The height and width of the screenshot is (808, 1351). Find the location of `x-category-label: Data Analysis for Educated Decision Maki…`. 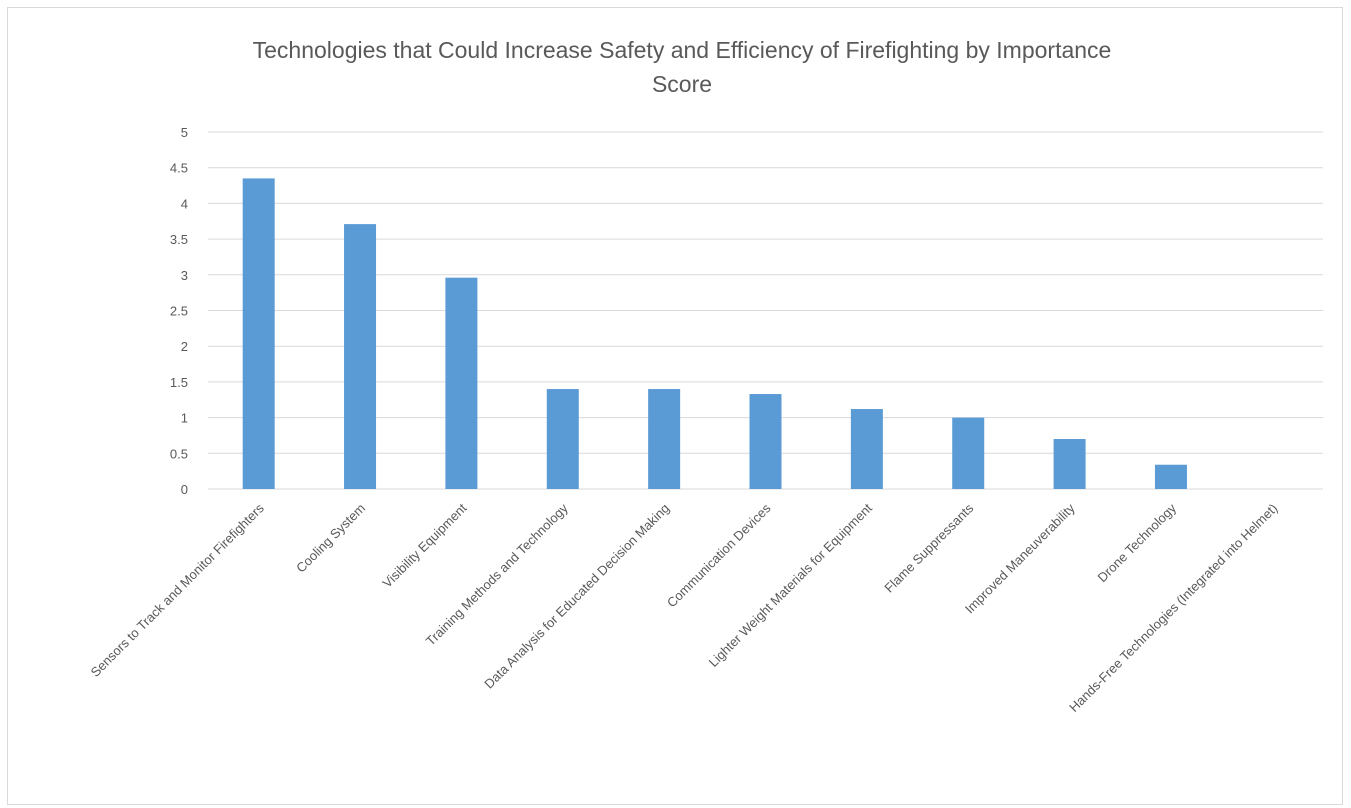

x-category-label: Data Analysis for Educated Decision Maki… is located at coordinates (576, 596).